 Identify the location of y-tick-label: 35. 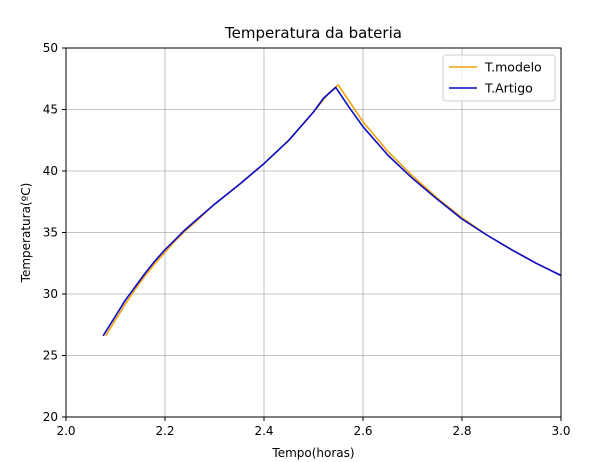
(50, 233).